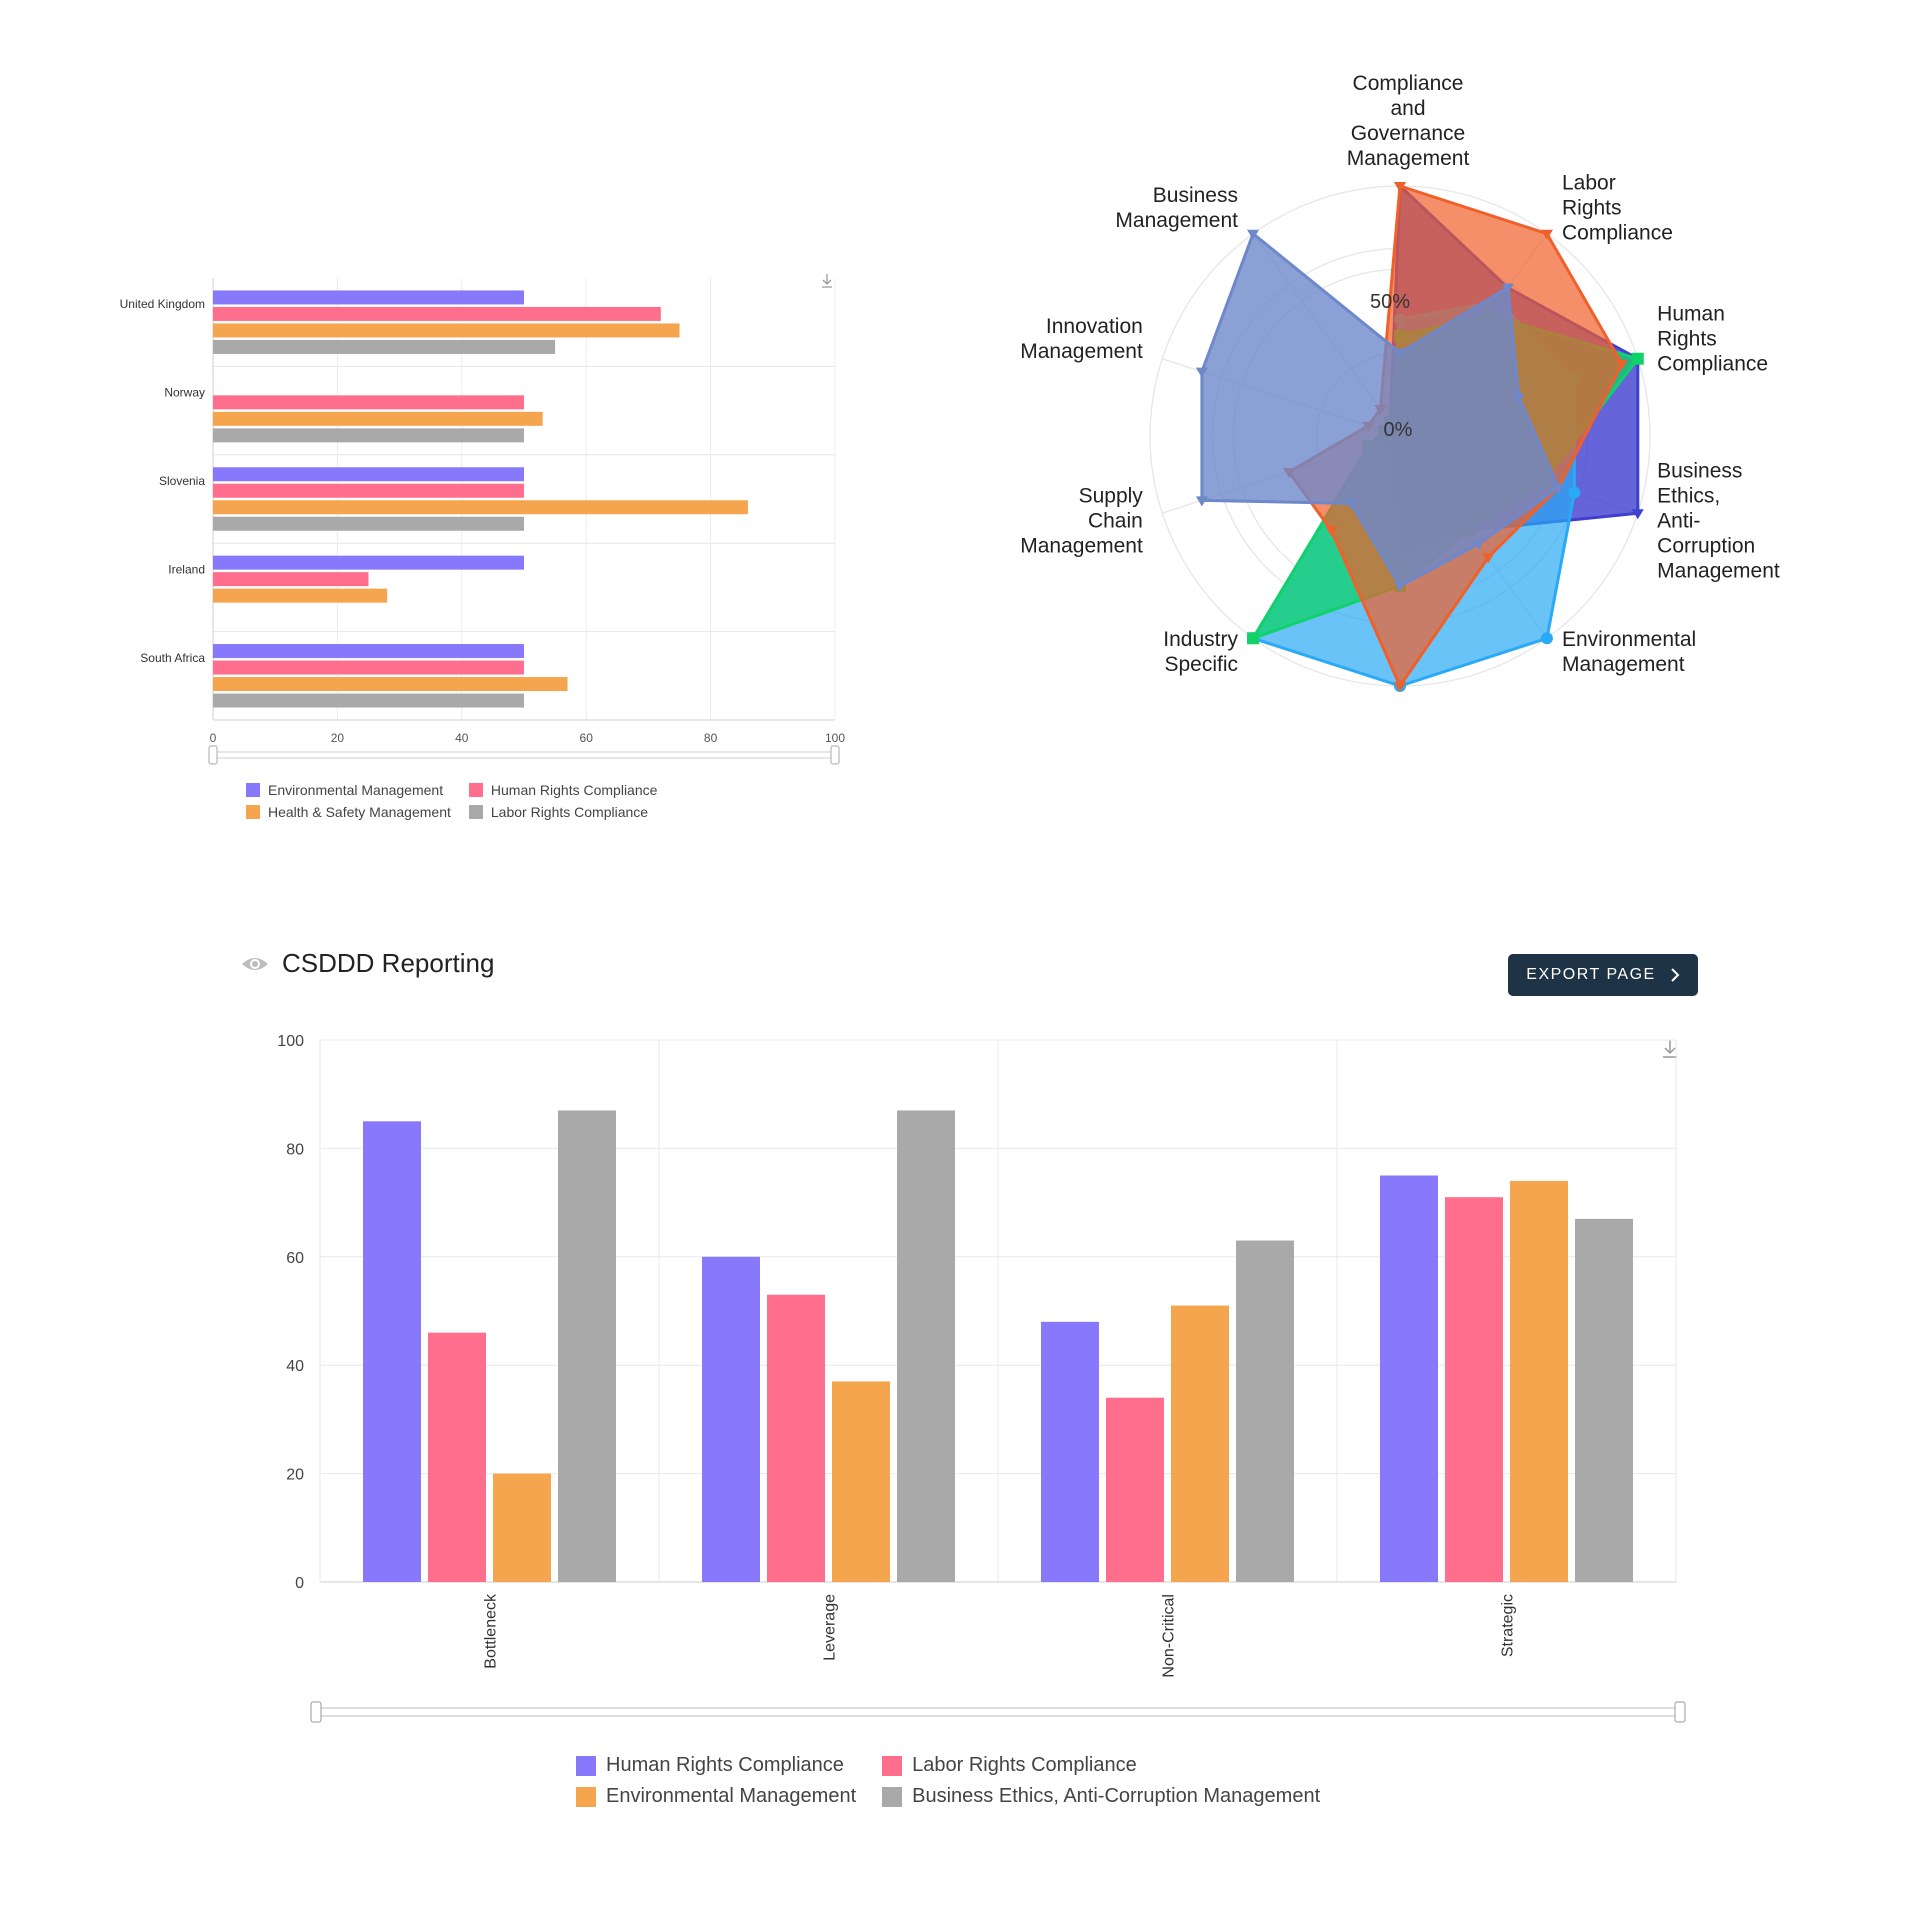  Describe the element at coordinates (367, 963) in the screenshot. I see `section-header: CSDDD Reporting` at that location.